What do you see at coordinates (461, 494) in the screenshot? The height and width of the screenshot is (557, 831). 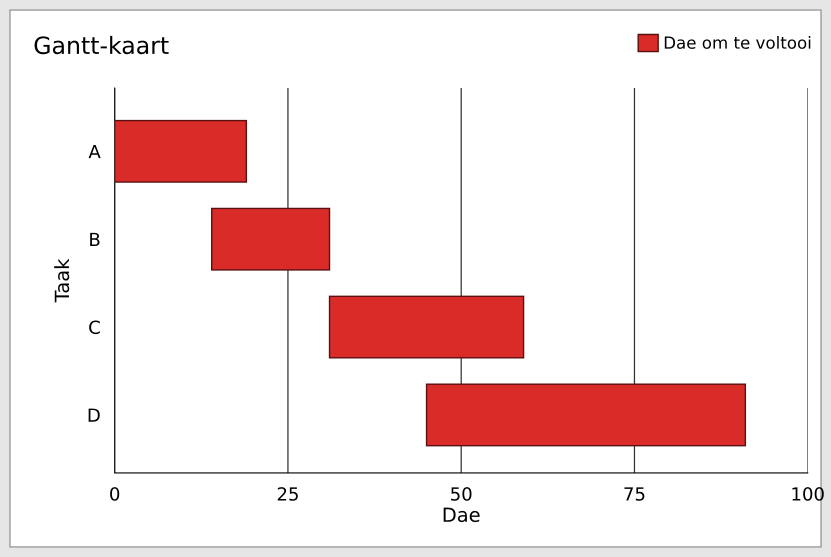 I see `x-tick-label: 50` at bounding box center [461, 494].